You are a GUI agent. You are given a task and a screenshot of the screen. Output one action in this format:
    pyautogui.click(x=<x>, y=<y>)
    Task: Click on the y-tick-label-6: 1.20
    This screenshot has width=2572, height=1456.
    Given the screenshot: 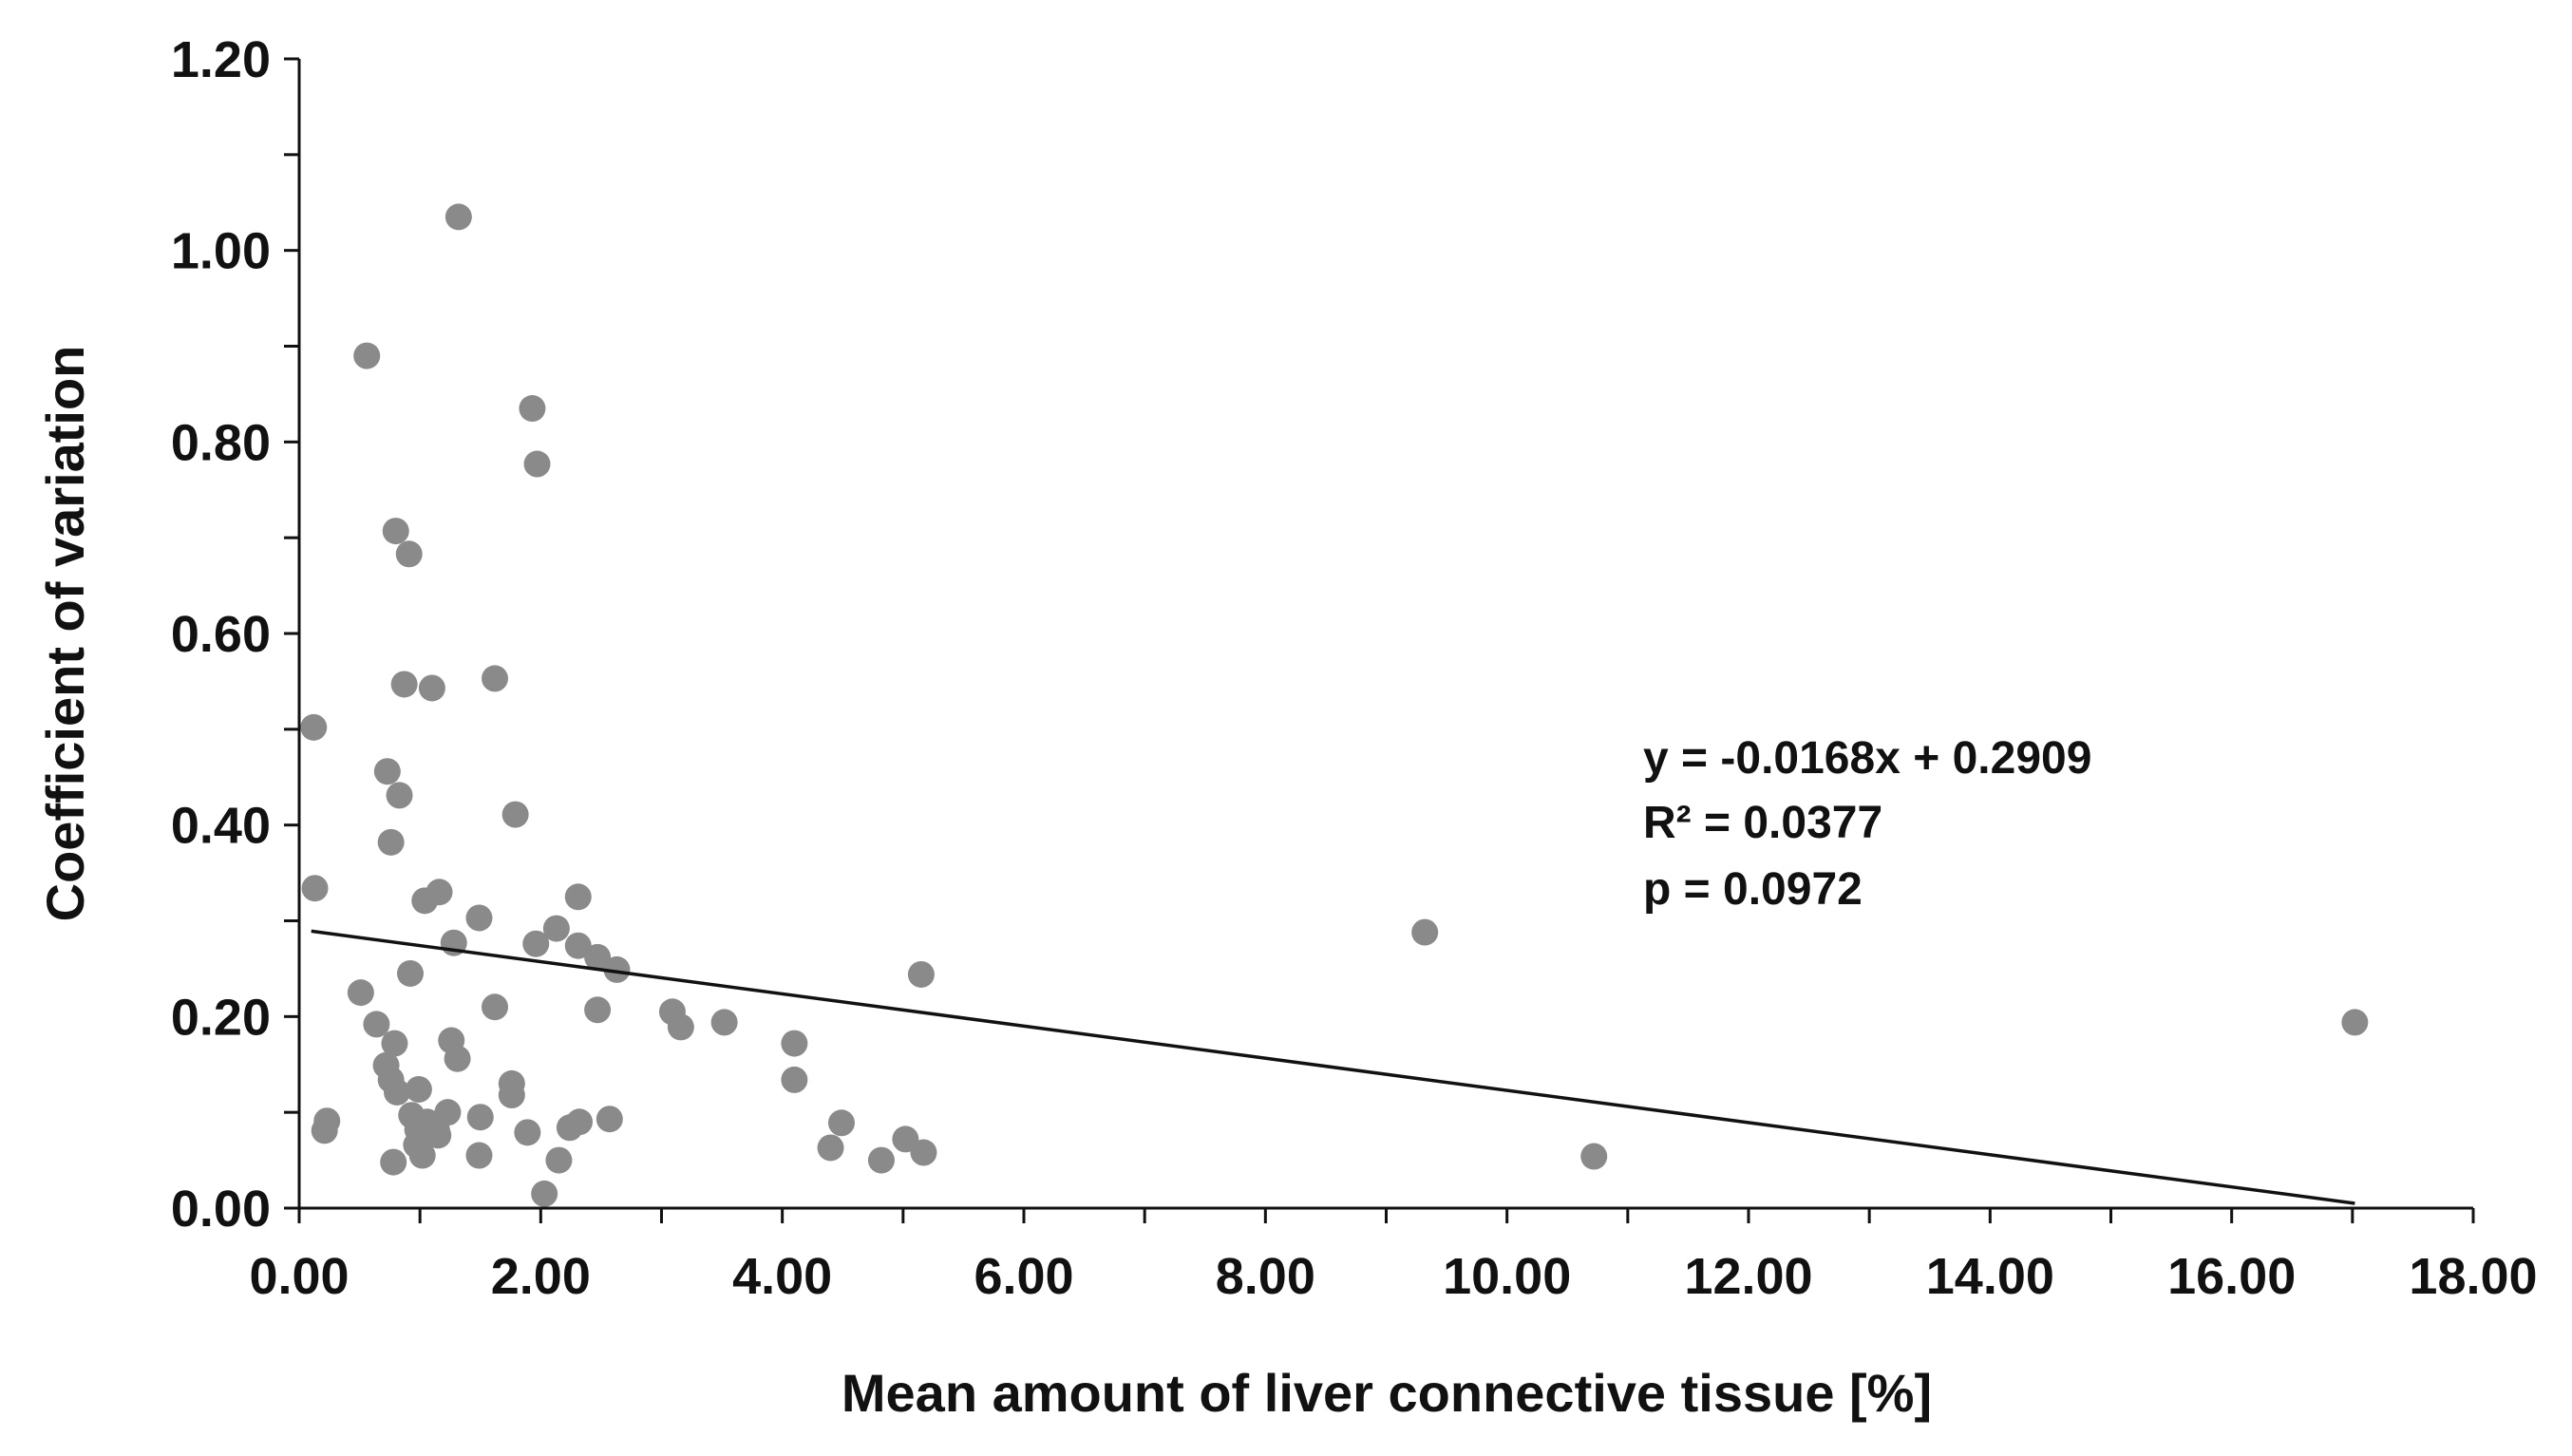 What is the action you would take?
    pyautogui.click(x=221, y=59)
    